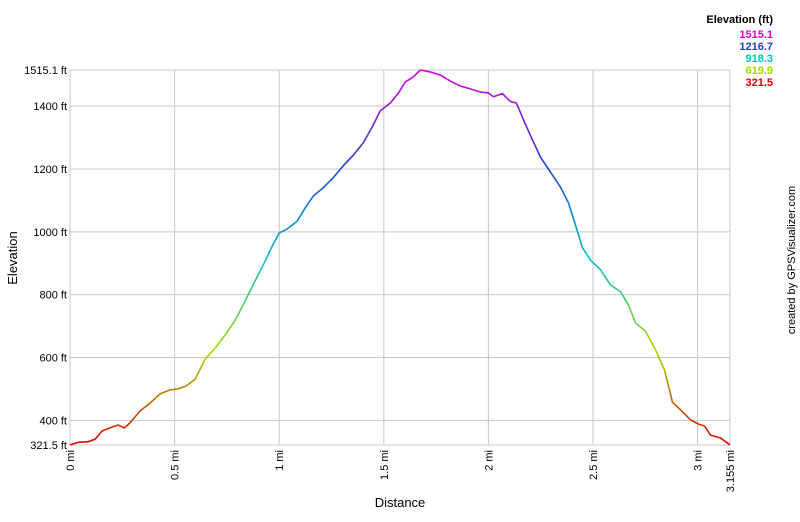 The height and width of the screenshot is (522, 800). I want to click on x-tick-label: 2 mi, so click(489, 460).